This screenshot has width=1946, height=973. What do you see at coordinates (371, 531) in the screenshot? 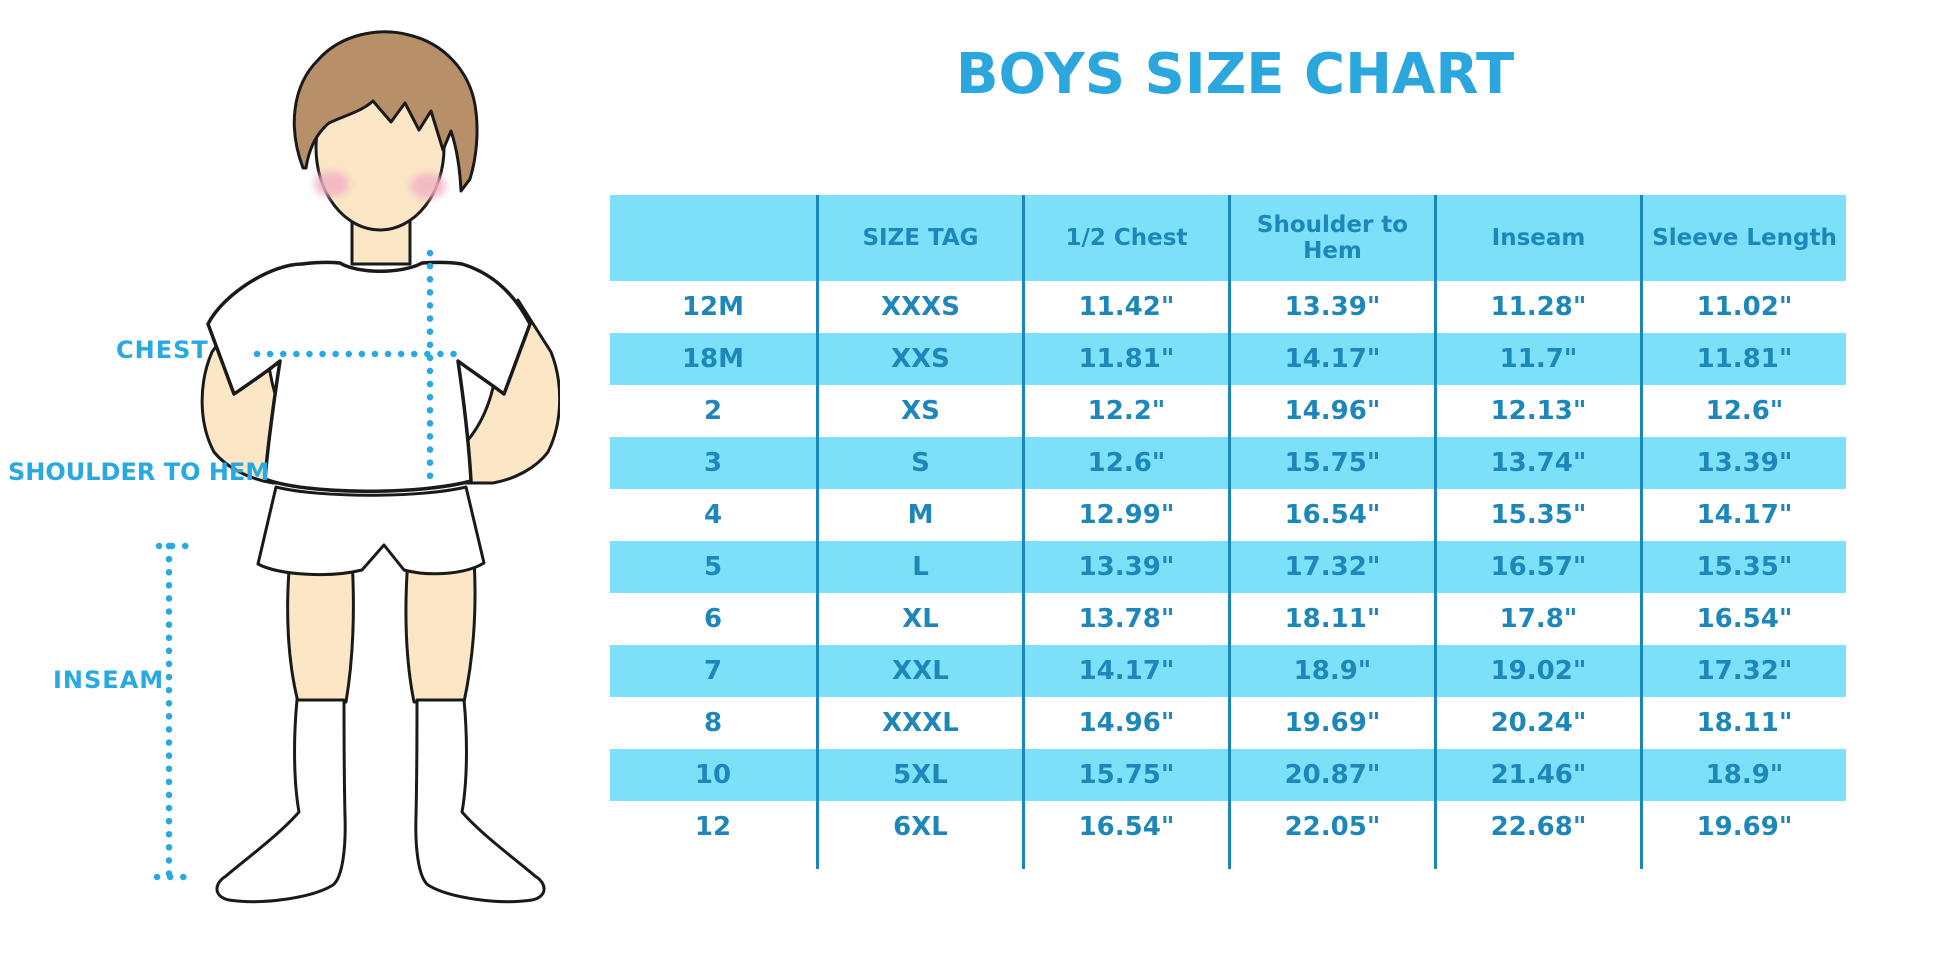
I see `boy-shorts` at bounding box center [371, 531].